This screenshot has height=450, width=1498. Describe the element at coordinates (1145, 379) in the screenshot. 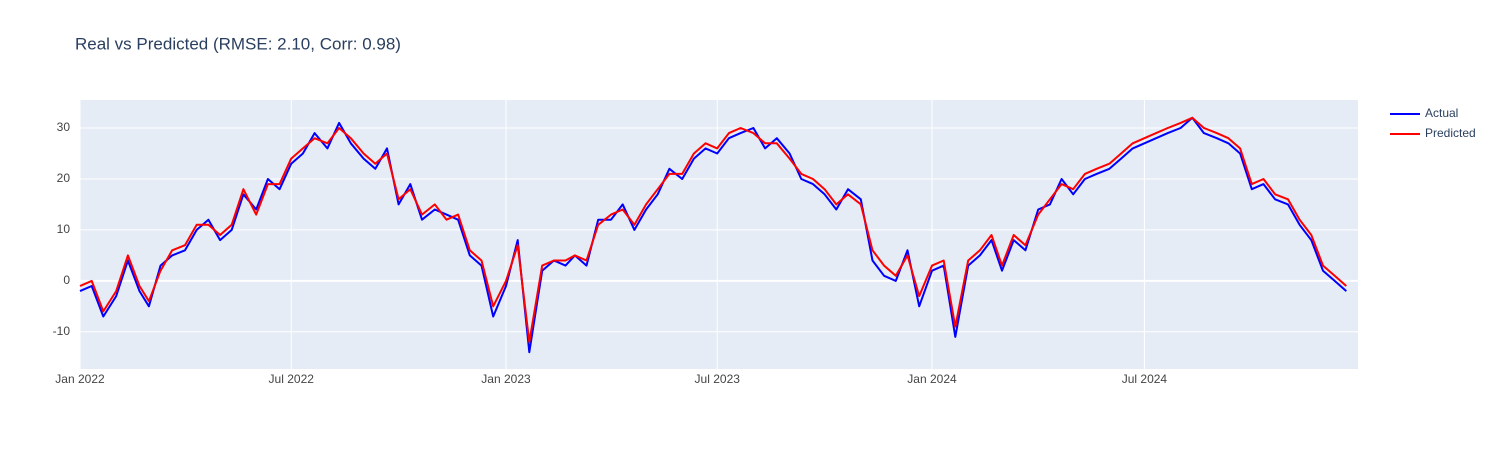

I see `x-tick-label: Jul 2024` at that location.